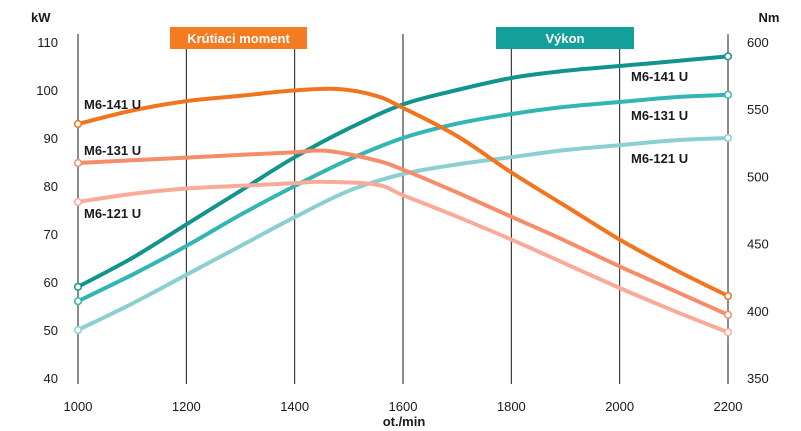  What do you see at coordinates (51, 138) in the screenshot?
I see `left-tick-label: 90` at bounding box center [51, 138].